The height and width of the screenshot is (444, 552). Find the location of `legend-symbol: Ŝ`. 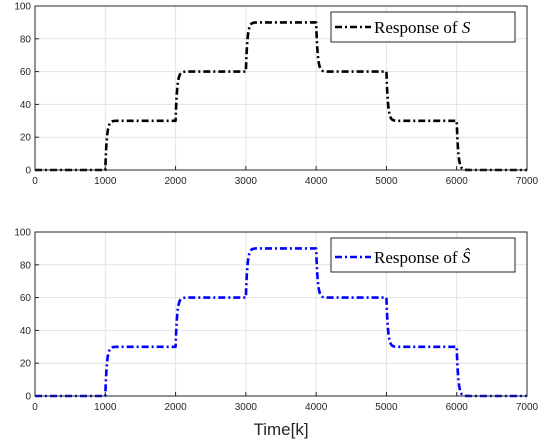

legend-symbol: Ŝ is located at coordinates (466, 257).